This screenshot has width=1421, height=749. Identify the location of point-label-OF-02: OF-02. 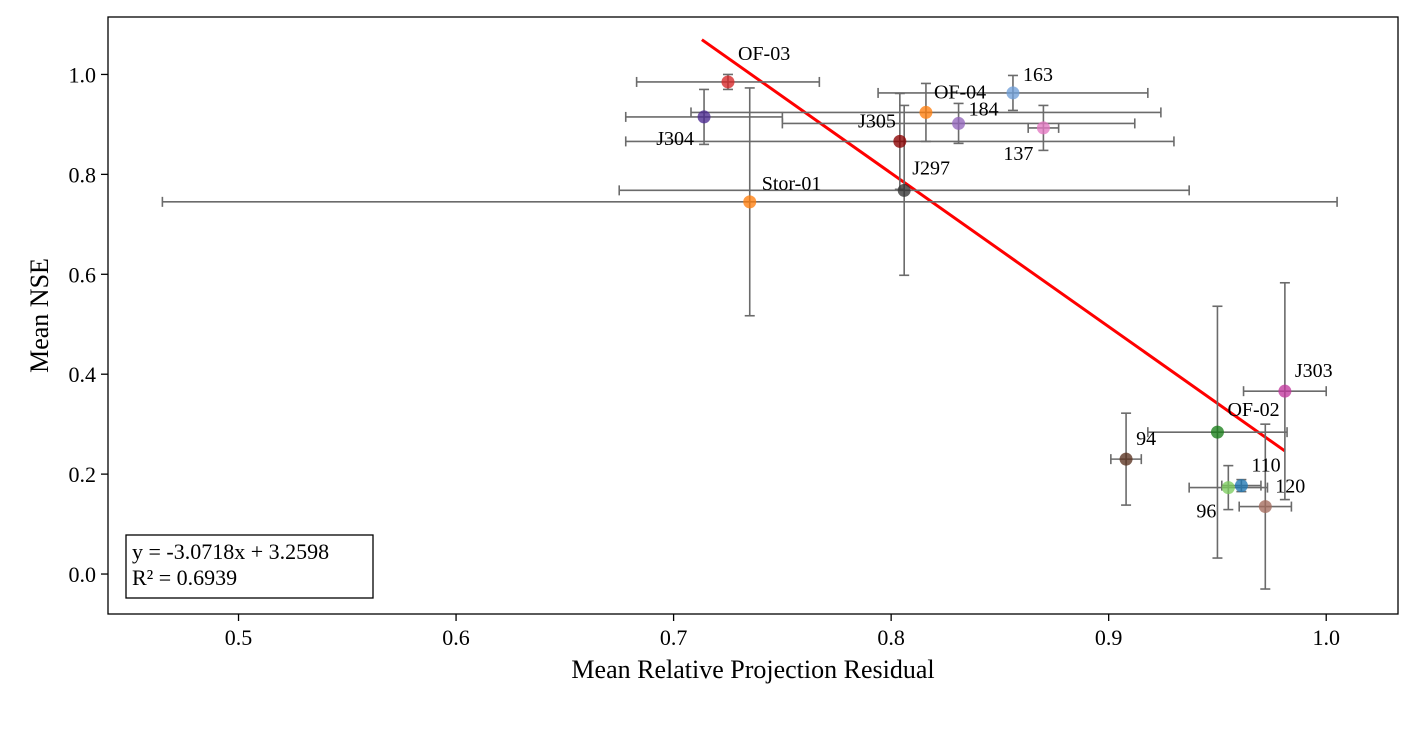
(1253, 410).